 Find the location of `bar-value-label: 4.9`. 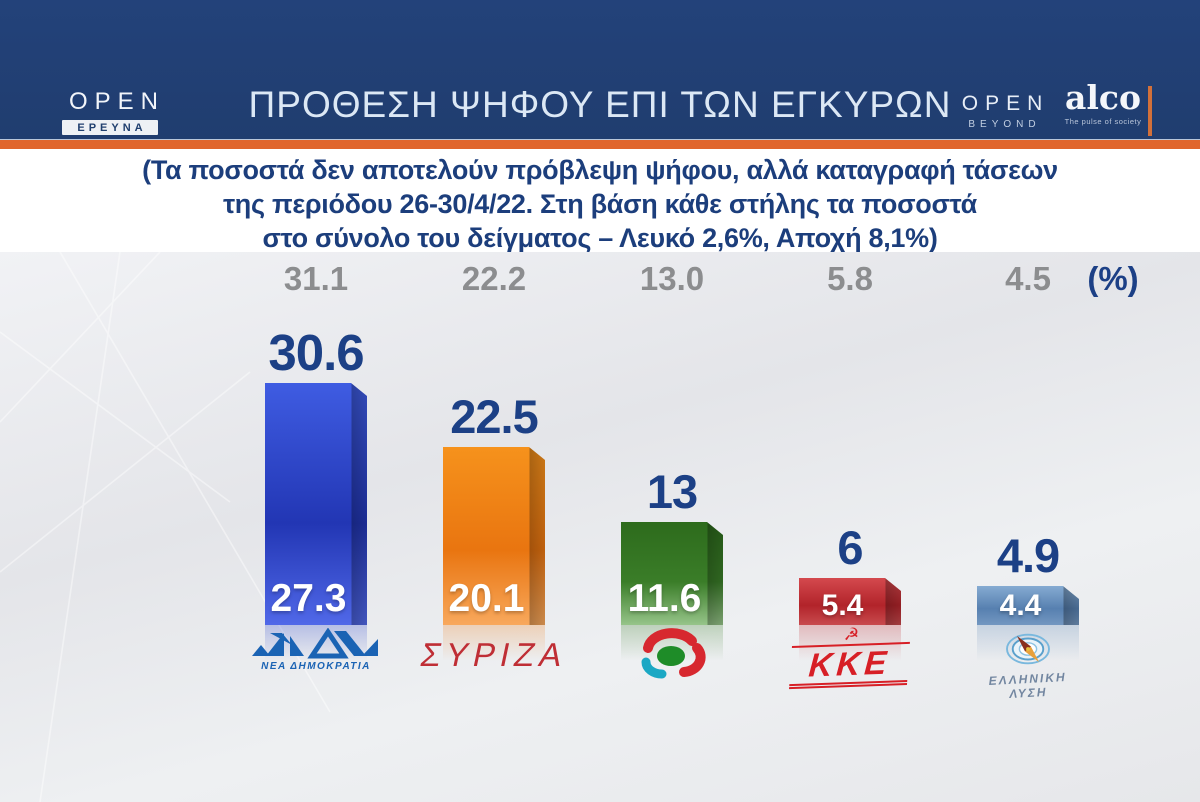

bar-value-label: 4.9 is located at coordinates (1028, 555).